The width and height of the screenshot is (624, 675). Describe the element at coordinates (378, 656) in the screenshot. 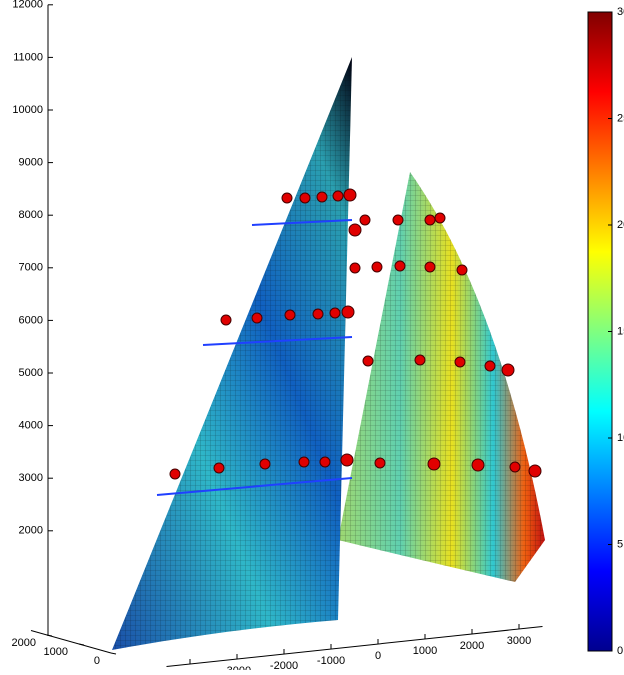

I see `x-tick-label: 0` at that location.